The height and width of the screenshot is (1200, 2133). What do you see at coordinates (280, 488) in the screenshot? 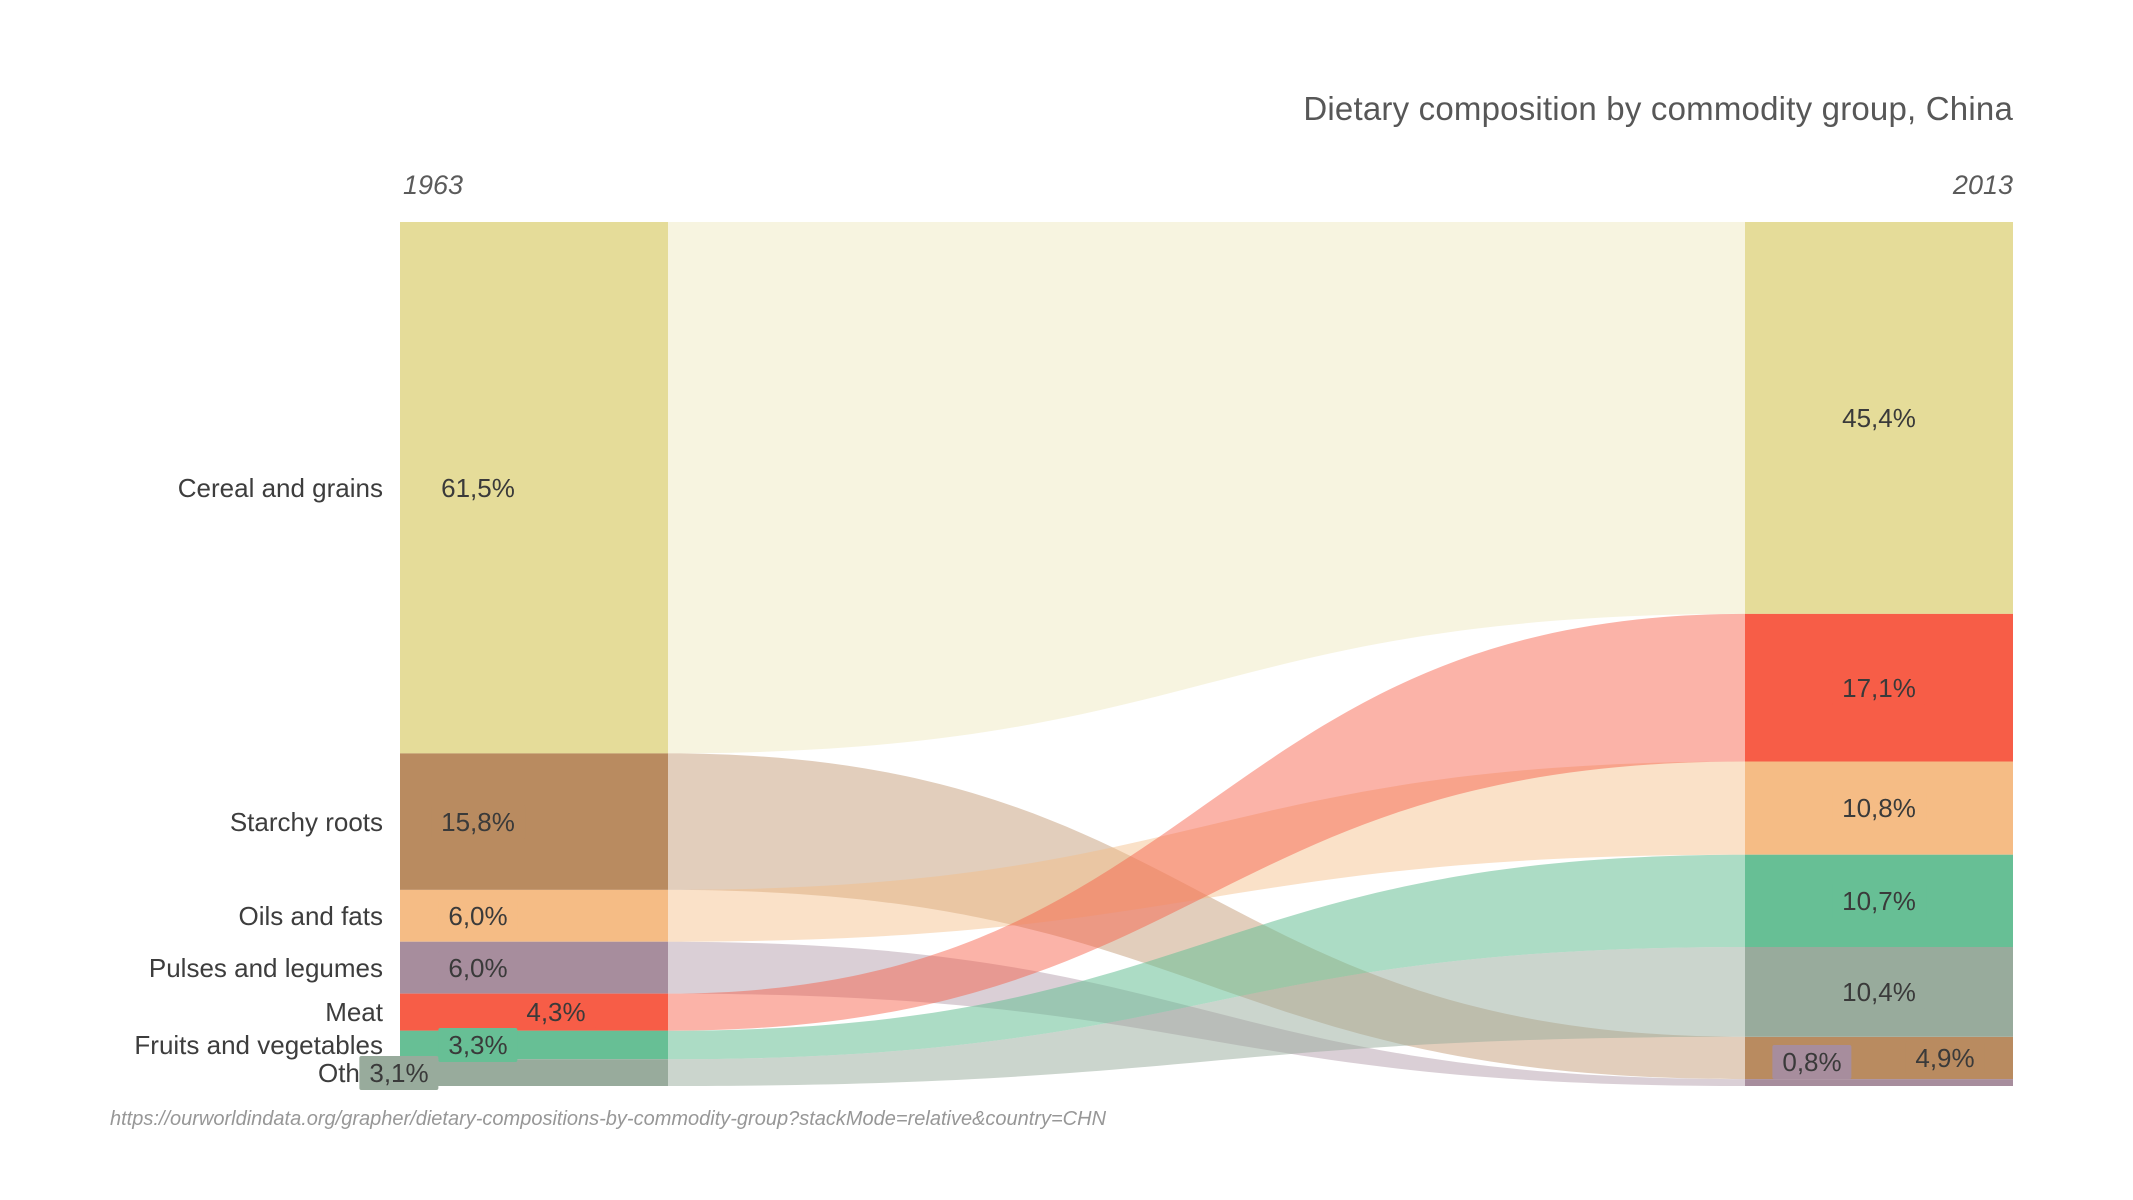
I see `category-label-cereal-and-grains: Cereal and grains` at bounding box center [280, 488].